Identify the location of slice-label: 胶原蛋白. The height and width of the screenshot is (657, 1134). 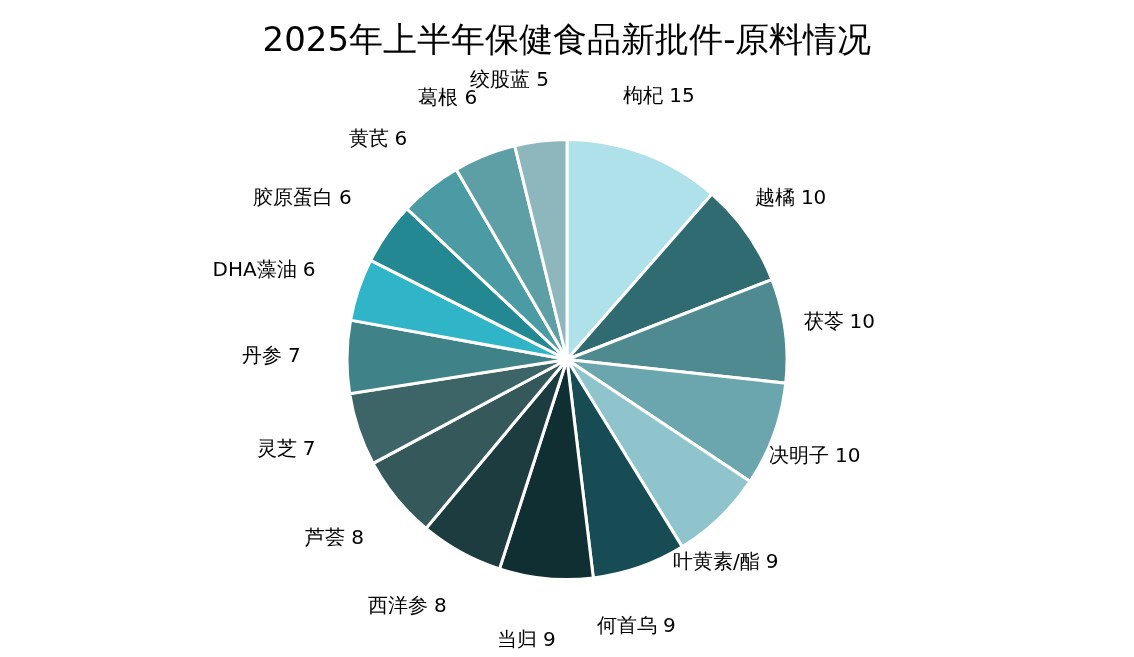
(293, 196).